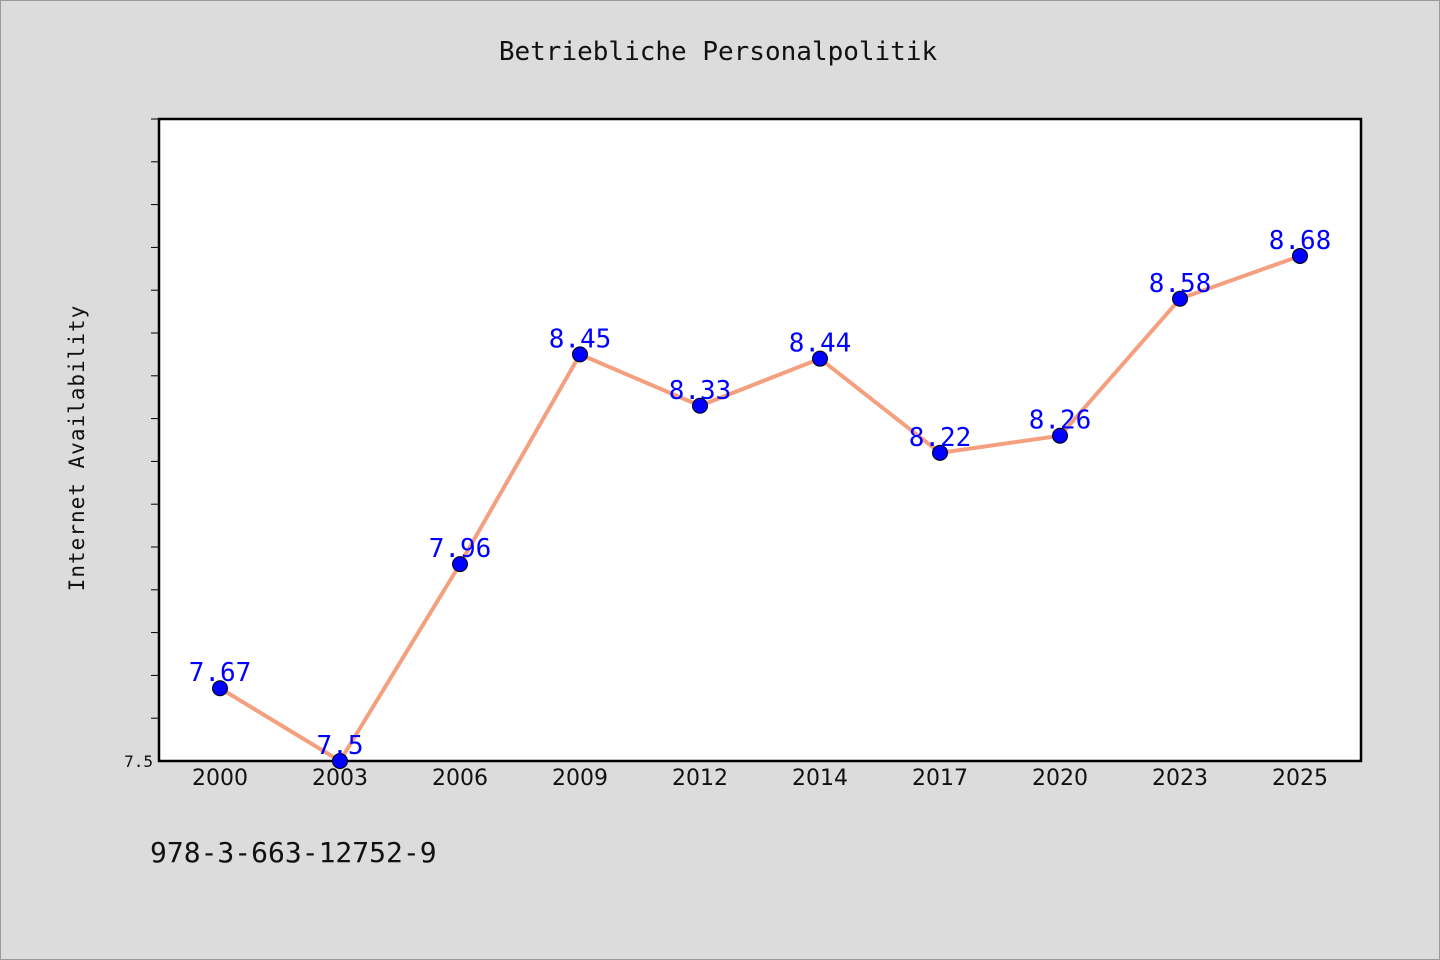 This screenshot has width=1440, height=960. I want to click on data-label: 7.67, so click(220, 673).